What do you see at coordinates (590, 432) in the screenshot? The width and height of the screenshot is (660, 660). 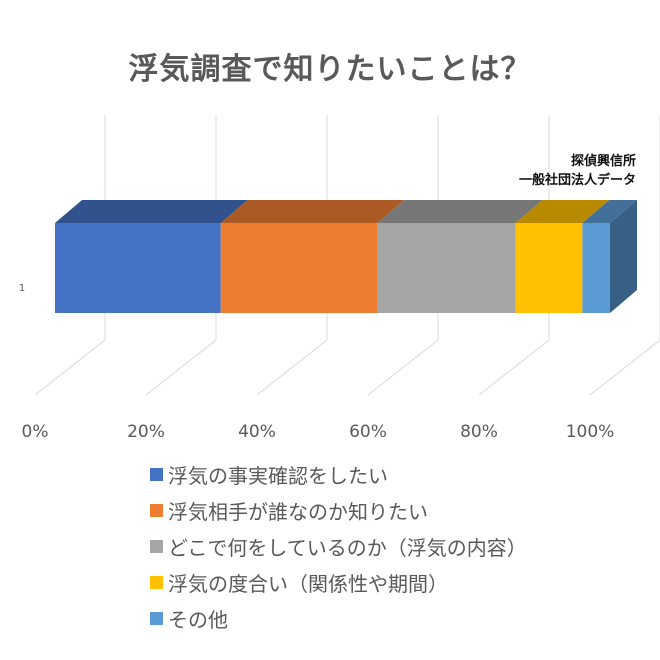 I see `x-tick-label: 100%` at bounding box center [590, 432].